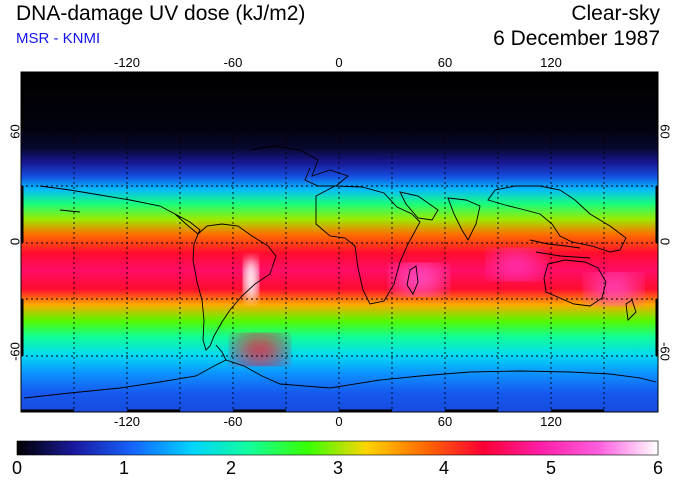 Image resolution: width=678 pixels, height=480 pixels. I want to click on colorbar-label: 0, so click(17, 468).